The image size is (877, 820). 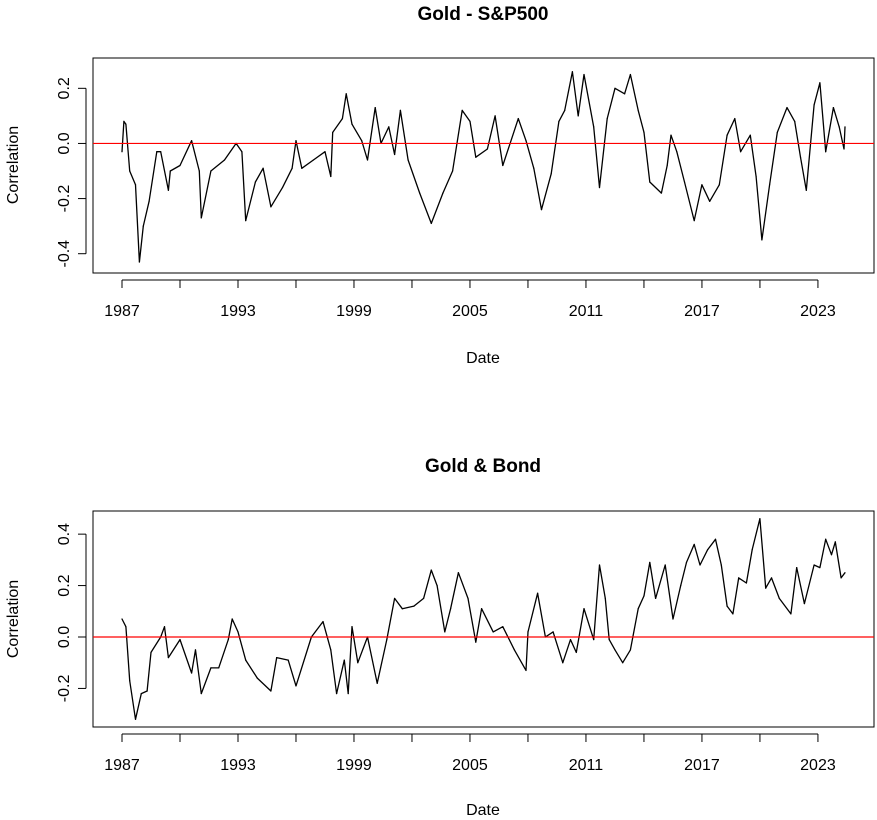 I want to click on y-axis-label: Correlation, so click(x=13, y=619).